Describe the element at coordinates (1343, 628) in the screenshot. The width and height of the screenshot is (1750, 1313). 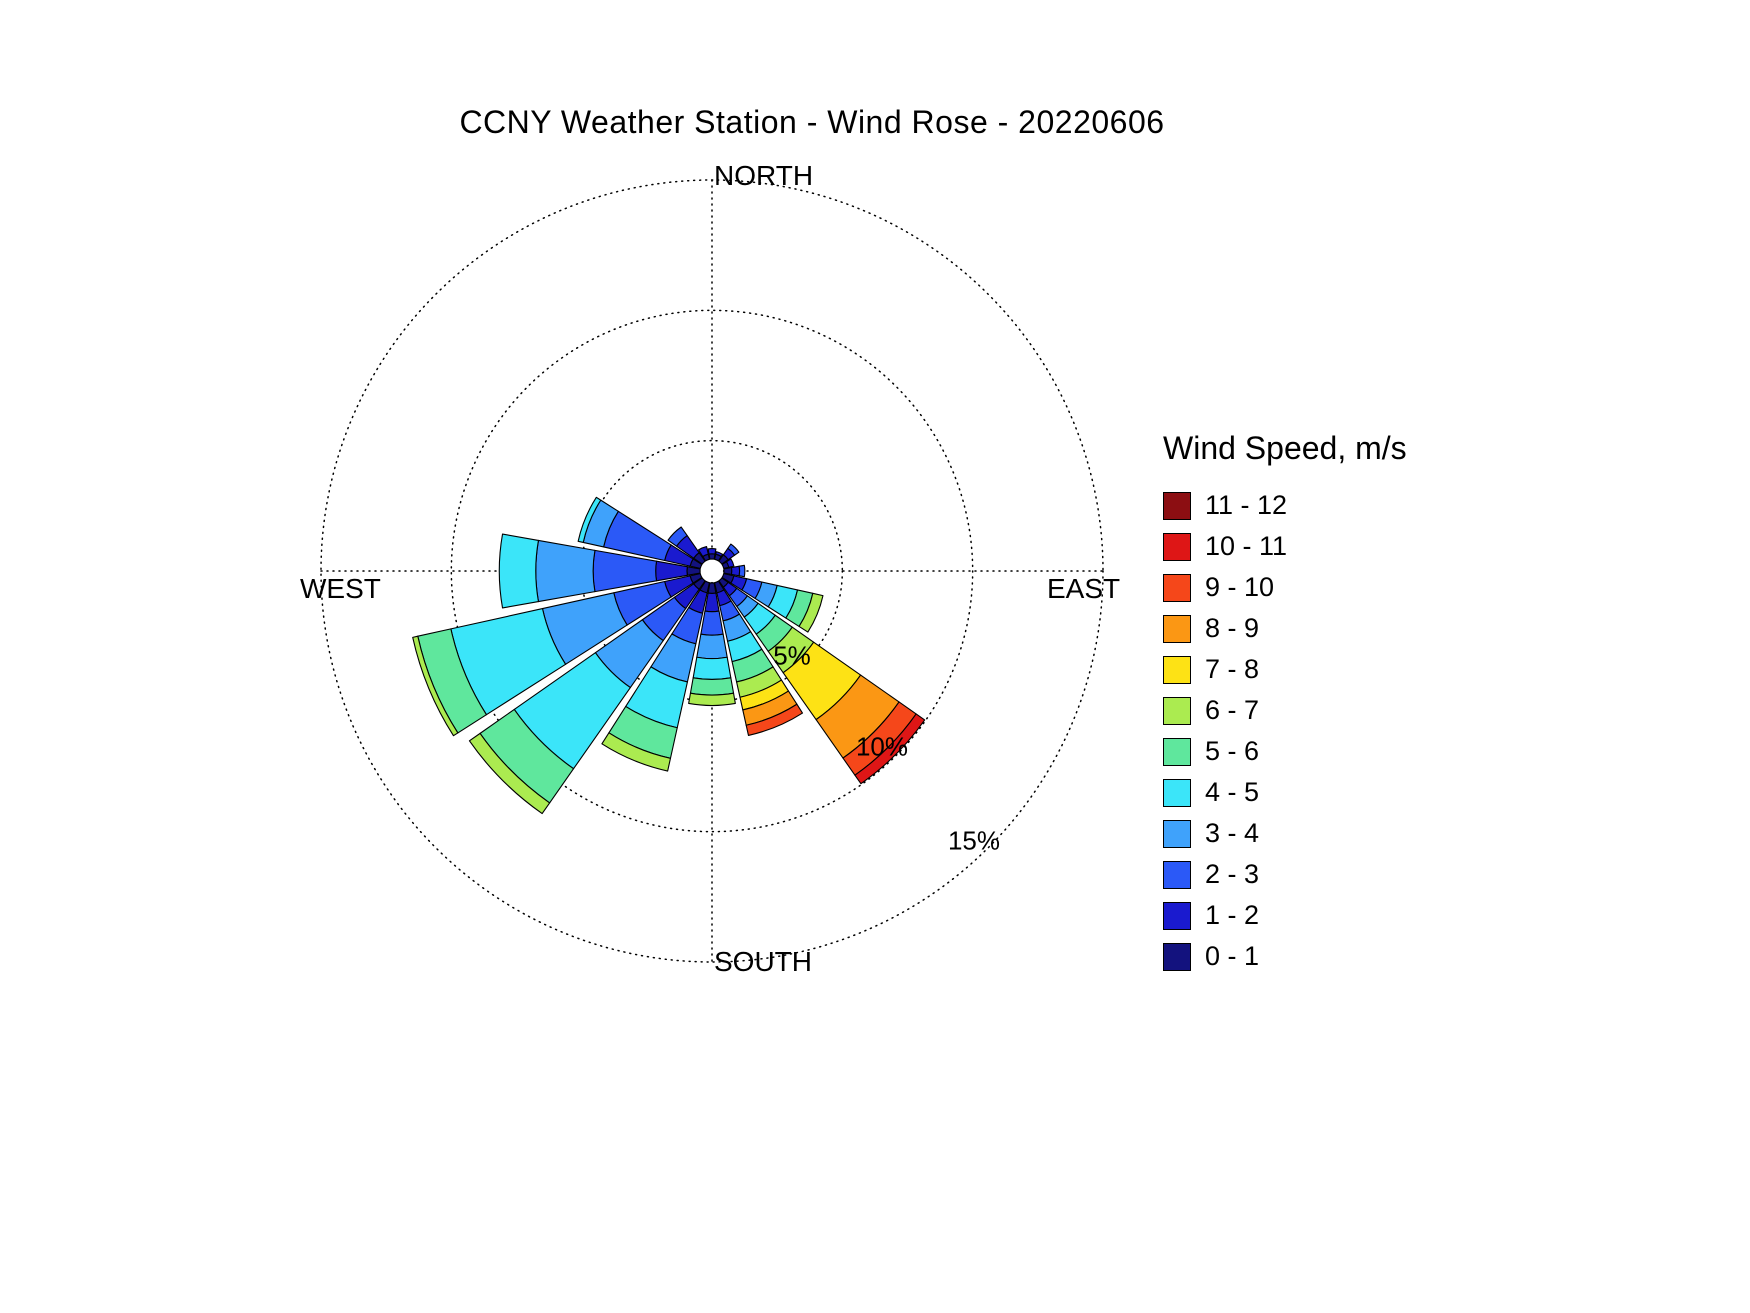
I see `legend-row: 8 - 9` at that location.